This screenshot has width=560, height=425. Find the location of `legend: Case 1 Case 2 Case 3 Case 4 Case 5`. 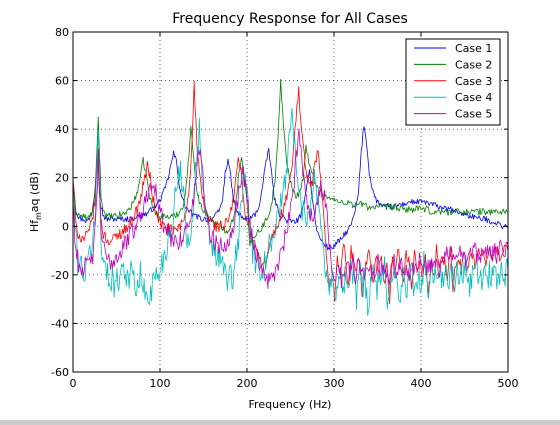

legend: Case 1 Case 2 Case 3 Case 4 Case 5 is located at coordinates (453, 82).